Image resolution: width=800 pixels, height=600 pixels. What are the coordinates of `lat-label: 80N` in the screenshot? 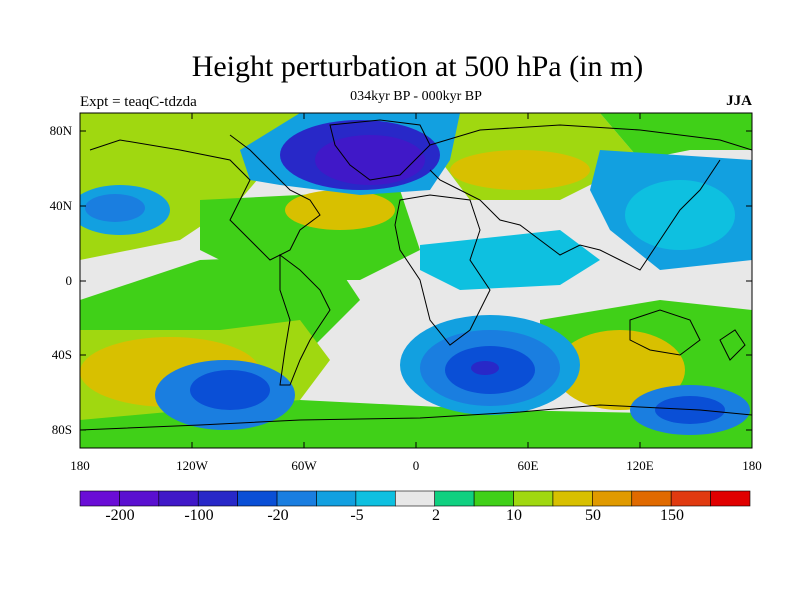 It's located at (60, 130).